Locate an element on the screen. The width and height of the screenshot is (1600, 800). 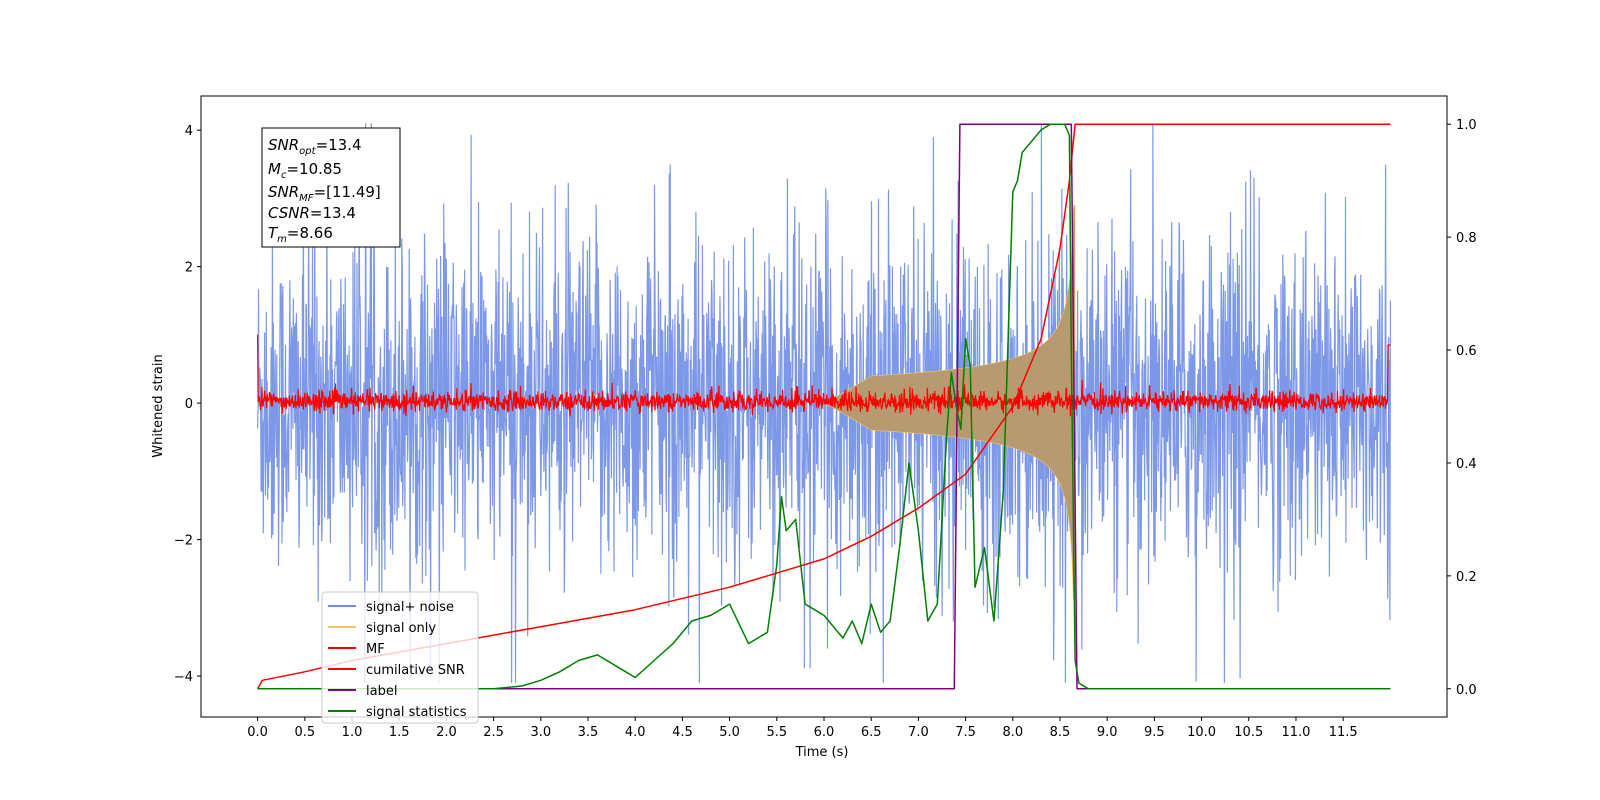
y2-axis-ticks: 1.0 0.8 0.6 0.4 0.2 0.0 is located at coordinates (1462, 408).